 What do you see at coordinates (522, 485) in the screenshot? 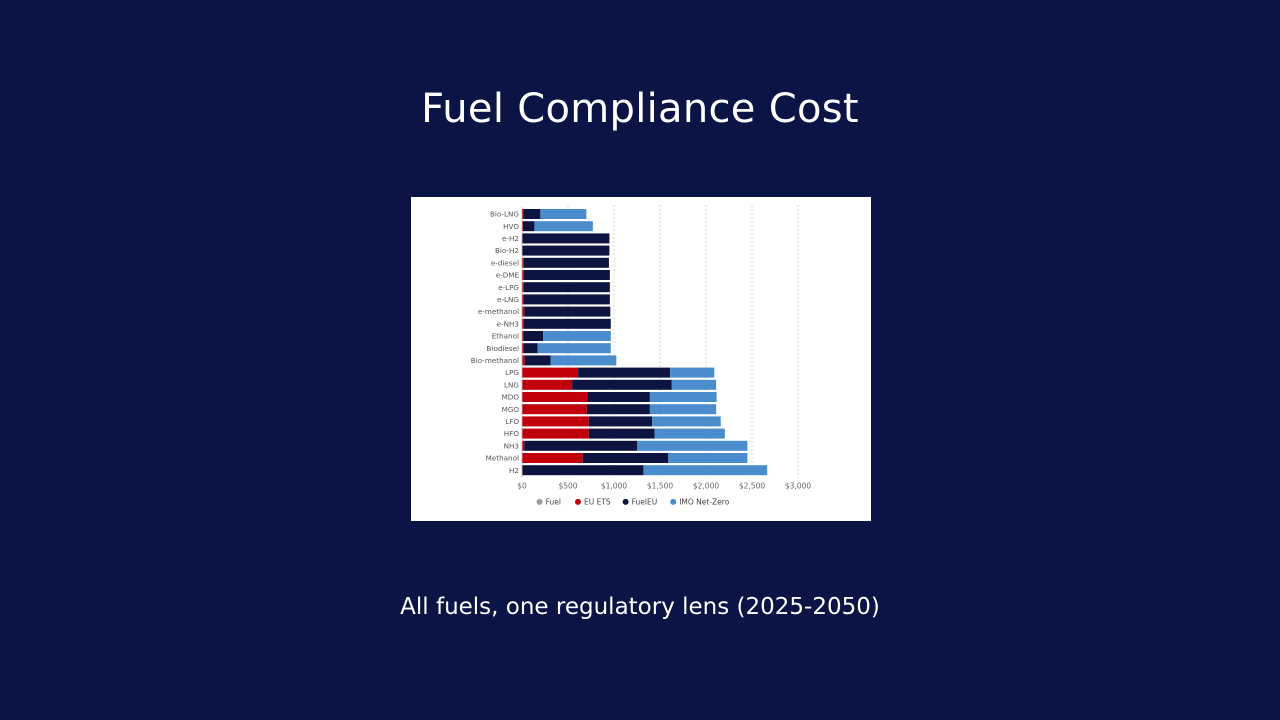
I see `x-tick-label: $0` at bounding box center [522, 485].